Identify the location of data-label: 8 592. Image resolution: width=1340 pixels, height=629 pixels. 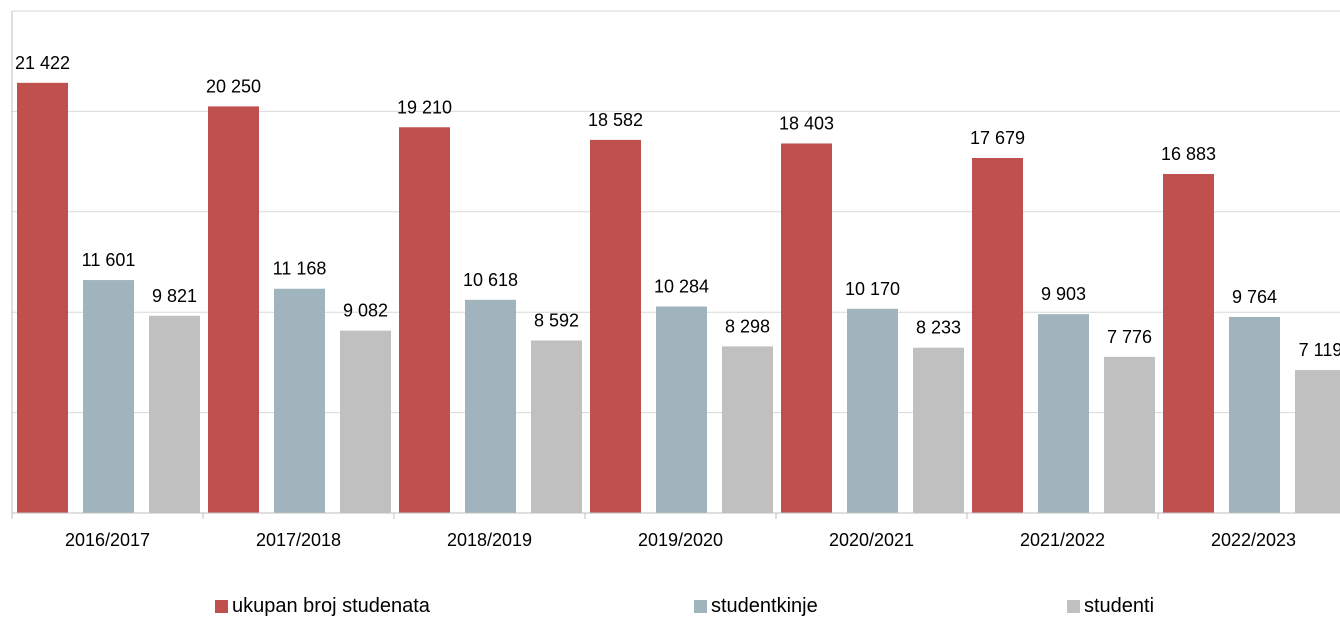
(556, 320).